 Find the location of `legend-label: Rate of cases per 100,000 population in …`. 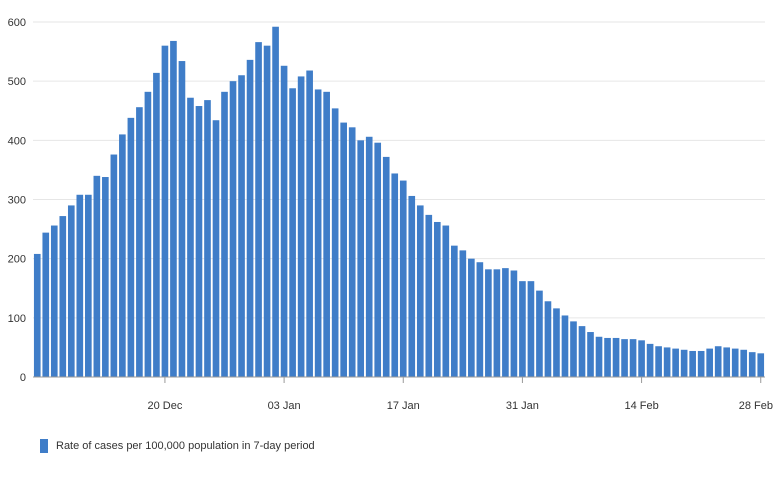

legend-label: Rate of cases per 100,000 population in … is located at coordinates (185, 446).